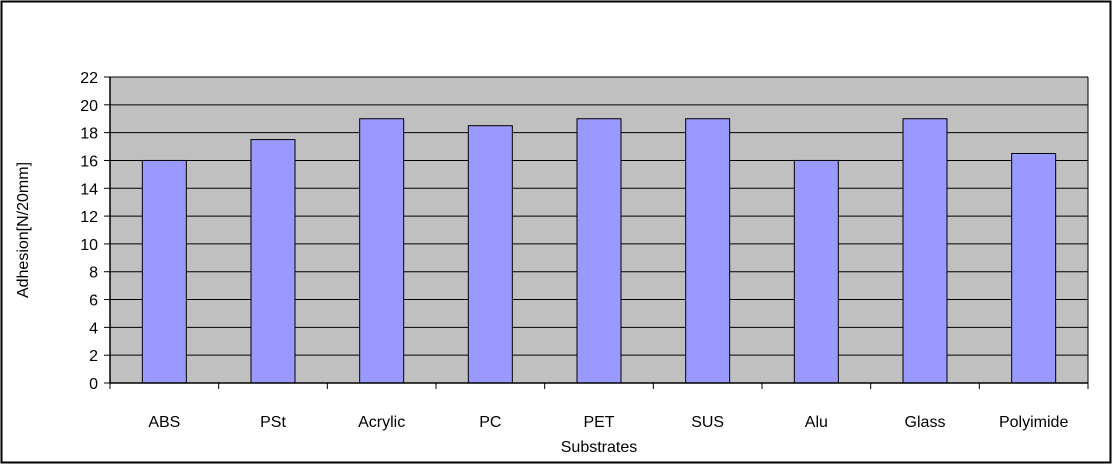  I want to click on y-tick-label: 20, so click(89, 106).